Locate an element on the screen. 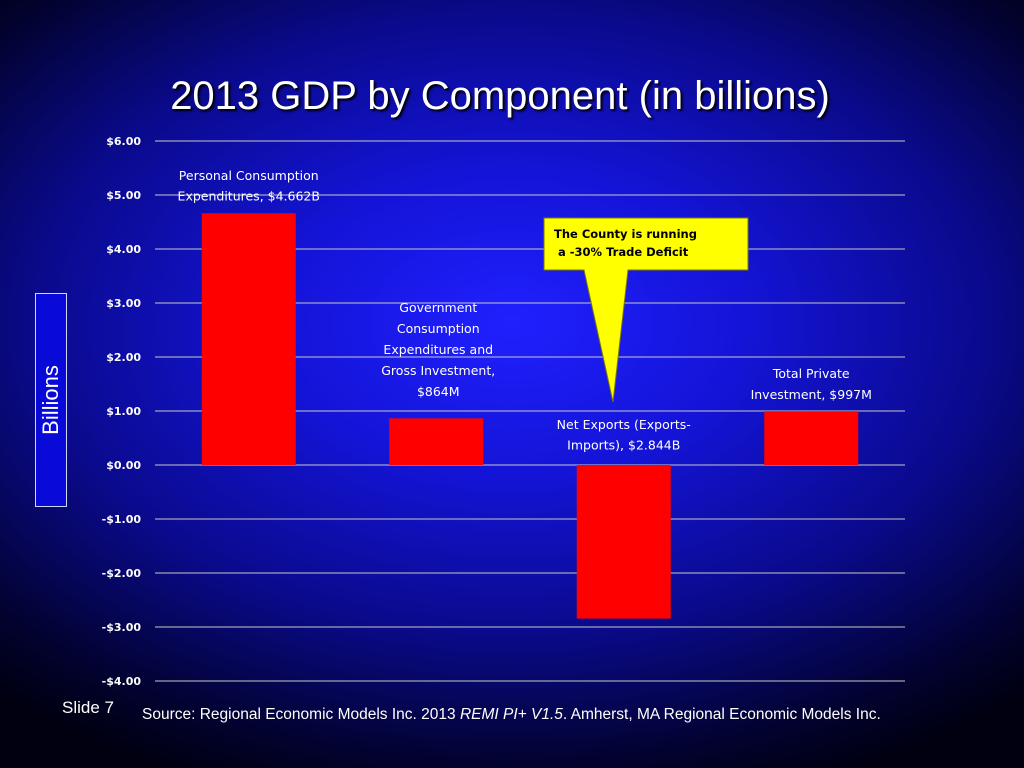 Image resolution: width=1024 pixels, height=768 pixels. y-tick-label: $6.00 is located at coordinates (123, 141).